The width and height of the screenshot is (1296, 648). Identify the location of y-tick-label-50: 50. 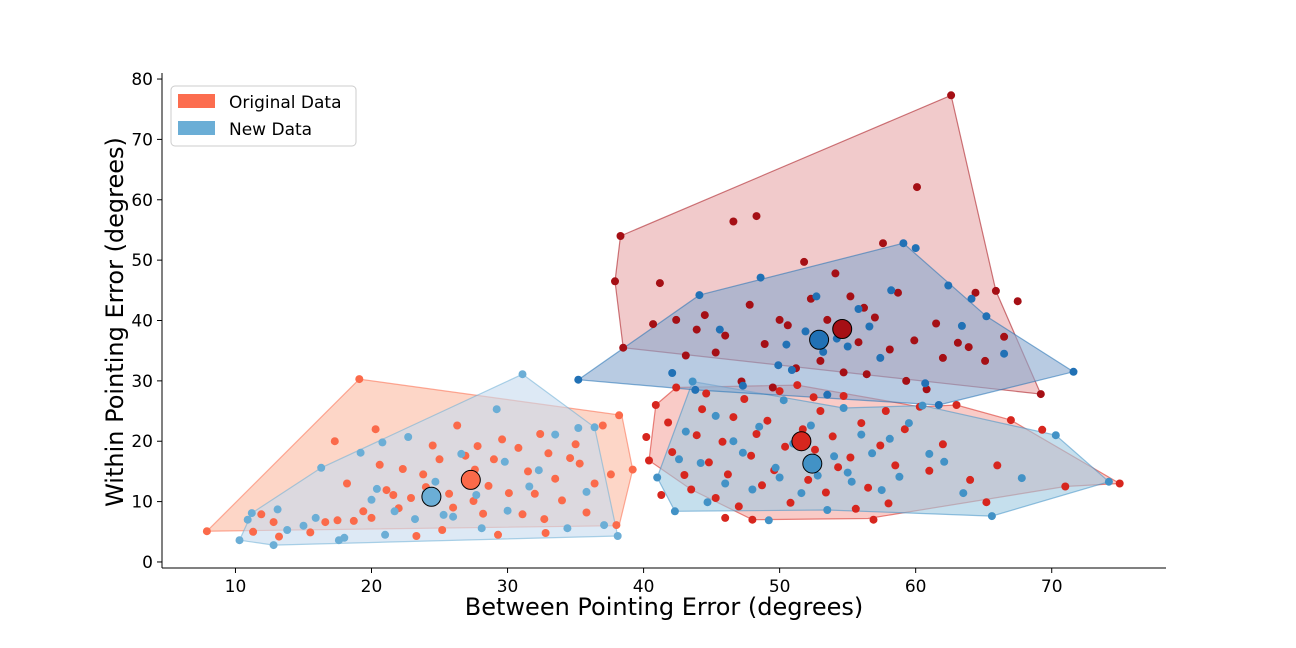
(142, 261).